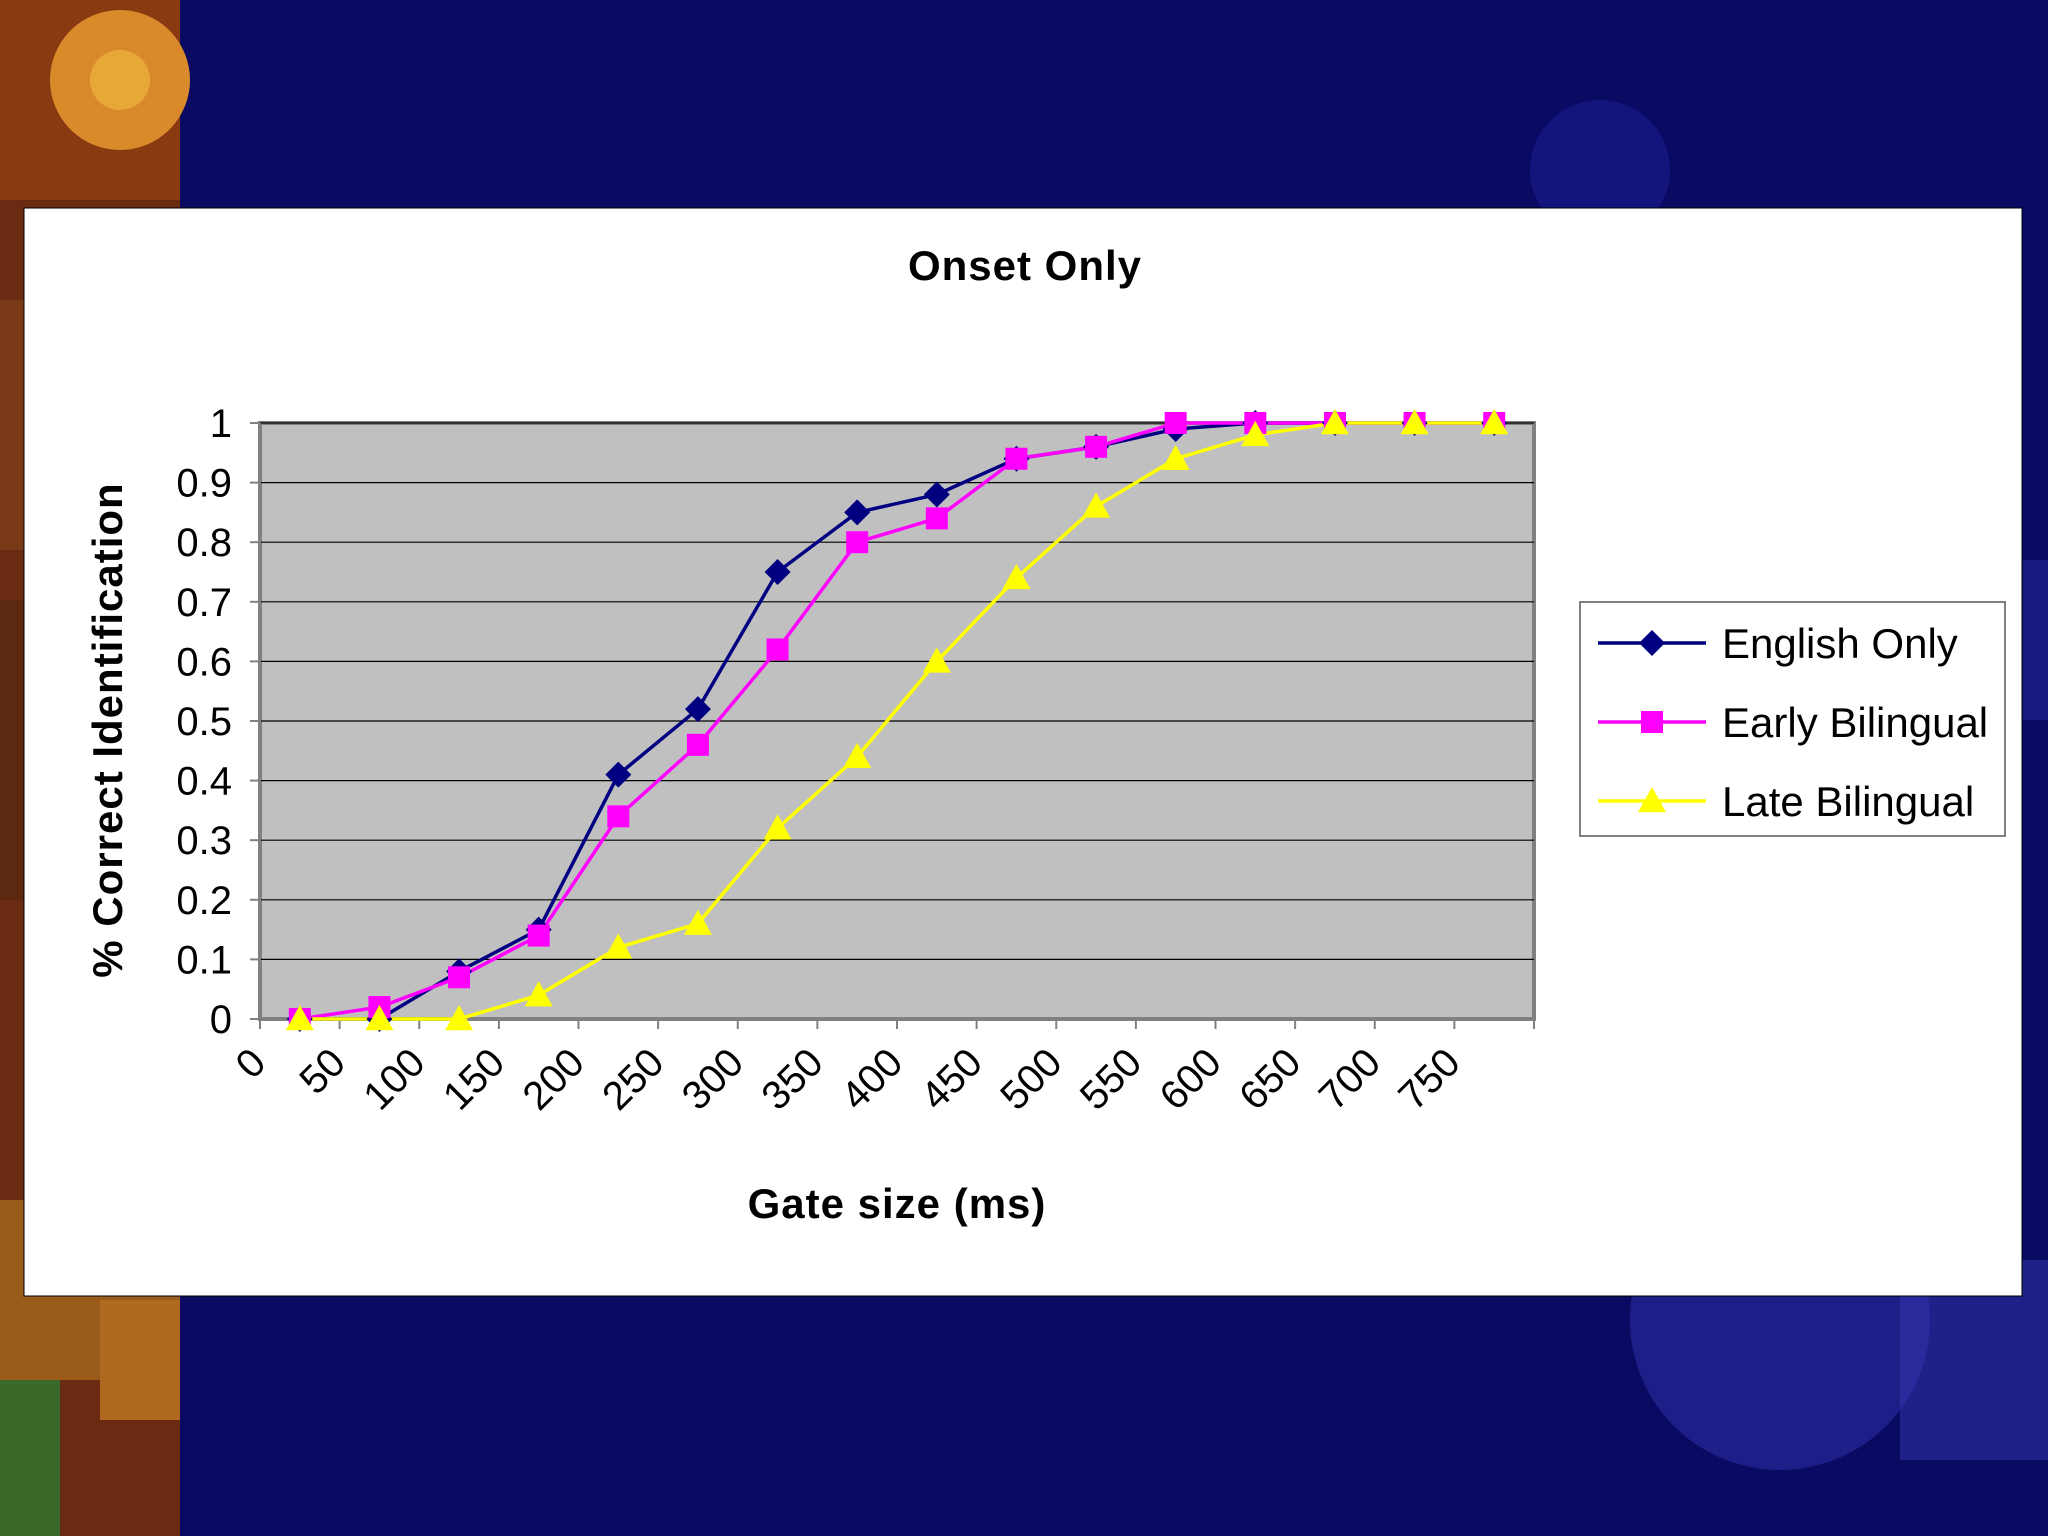 This screenshot has width=2048, height=1536. Describe the element at coordinates (204, 484) in the screenshot. I see `y-tick-label: 0.9` at that location.